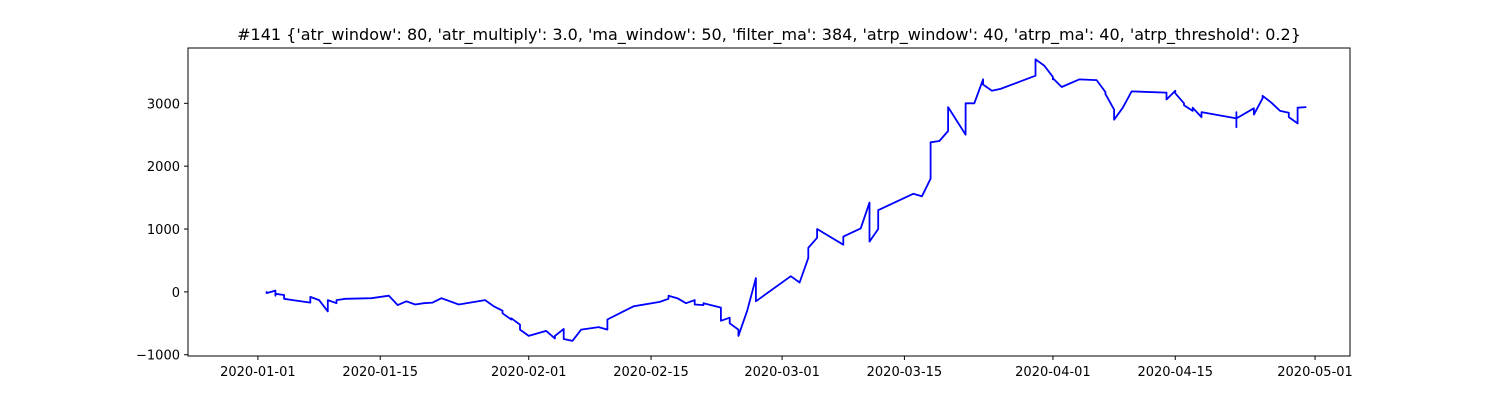 Image resolution: width=1500 pixels, height=405 pixels. Describe the element at coordinates (905, 372) in the screenshot. I see `x-tick-label: 2020-03-15` at that location.